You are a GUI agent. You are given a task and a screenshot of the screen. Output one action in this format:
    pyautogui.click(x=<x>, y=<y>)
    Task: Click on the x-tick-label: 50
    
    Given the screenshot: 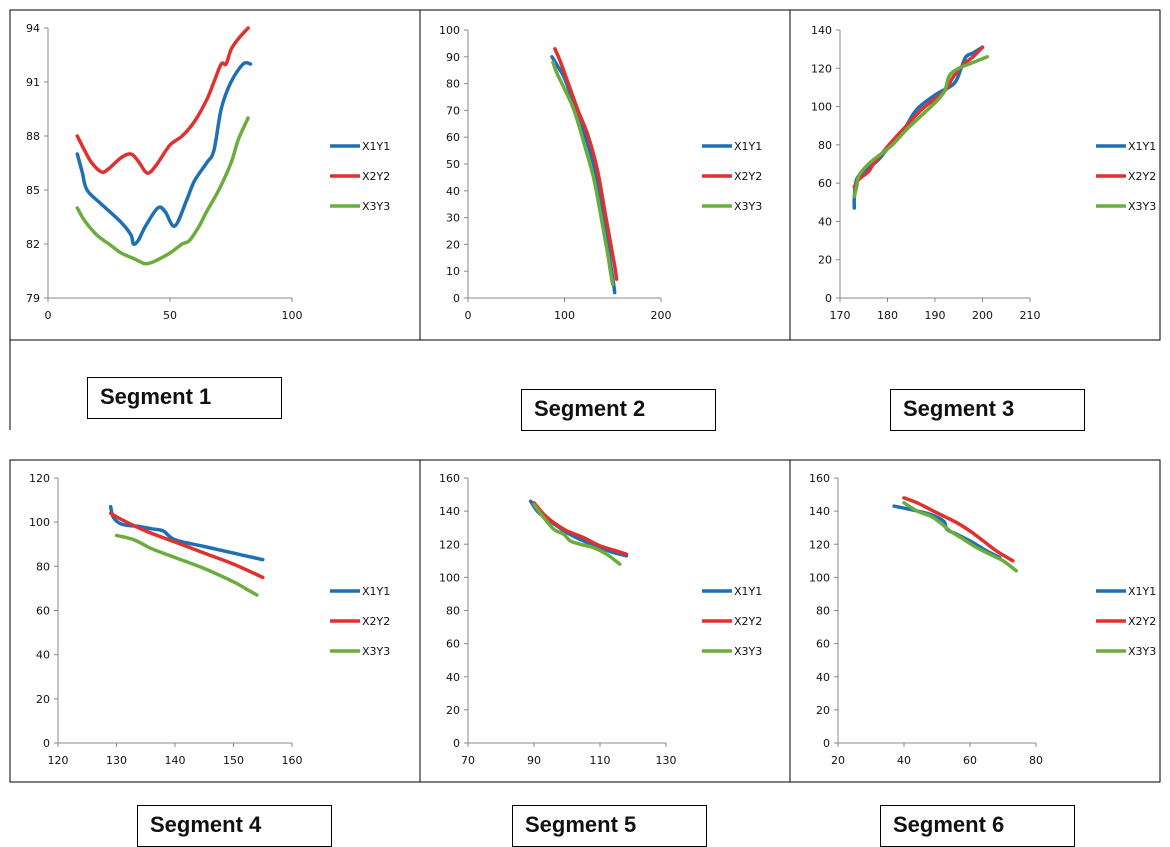 What is the action you would take?
    pyautogui.click(x=170, y=315)
    